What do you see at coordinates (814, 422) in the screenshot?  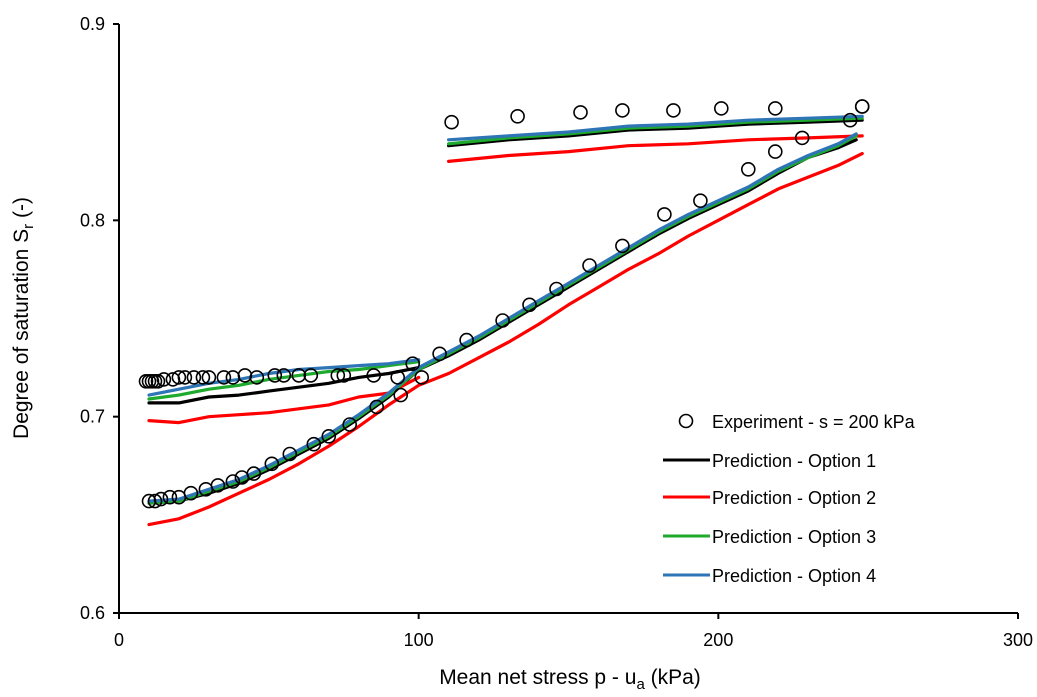 I see `legend-experiment-label: Experiment - s = 200 kPa` at bounding box center [814, 422].